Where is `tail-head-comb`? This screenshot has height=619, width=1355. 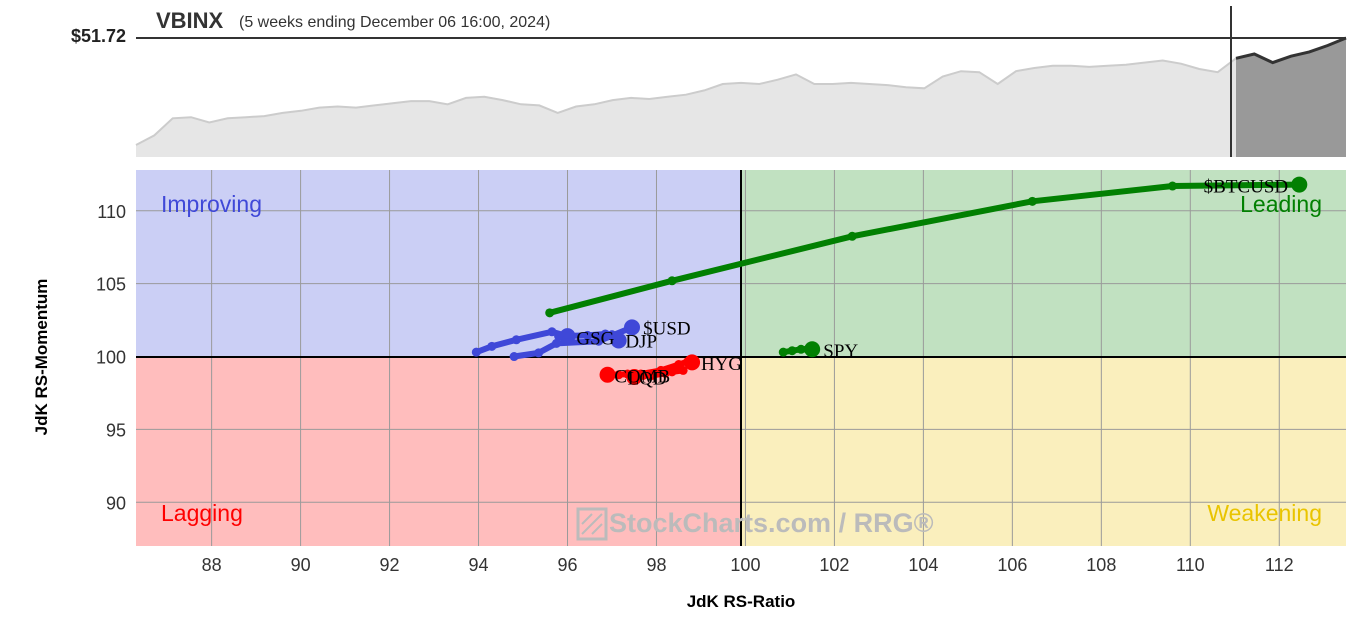 tail-head-comb is located at coordinates (607, 374).